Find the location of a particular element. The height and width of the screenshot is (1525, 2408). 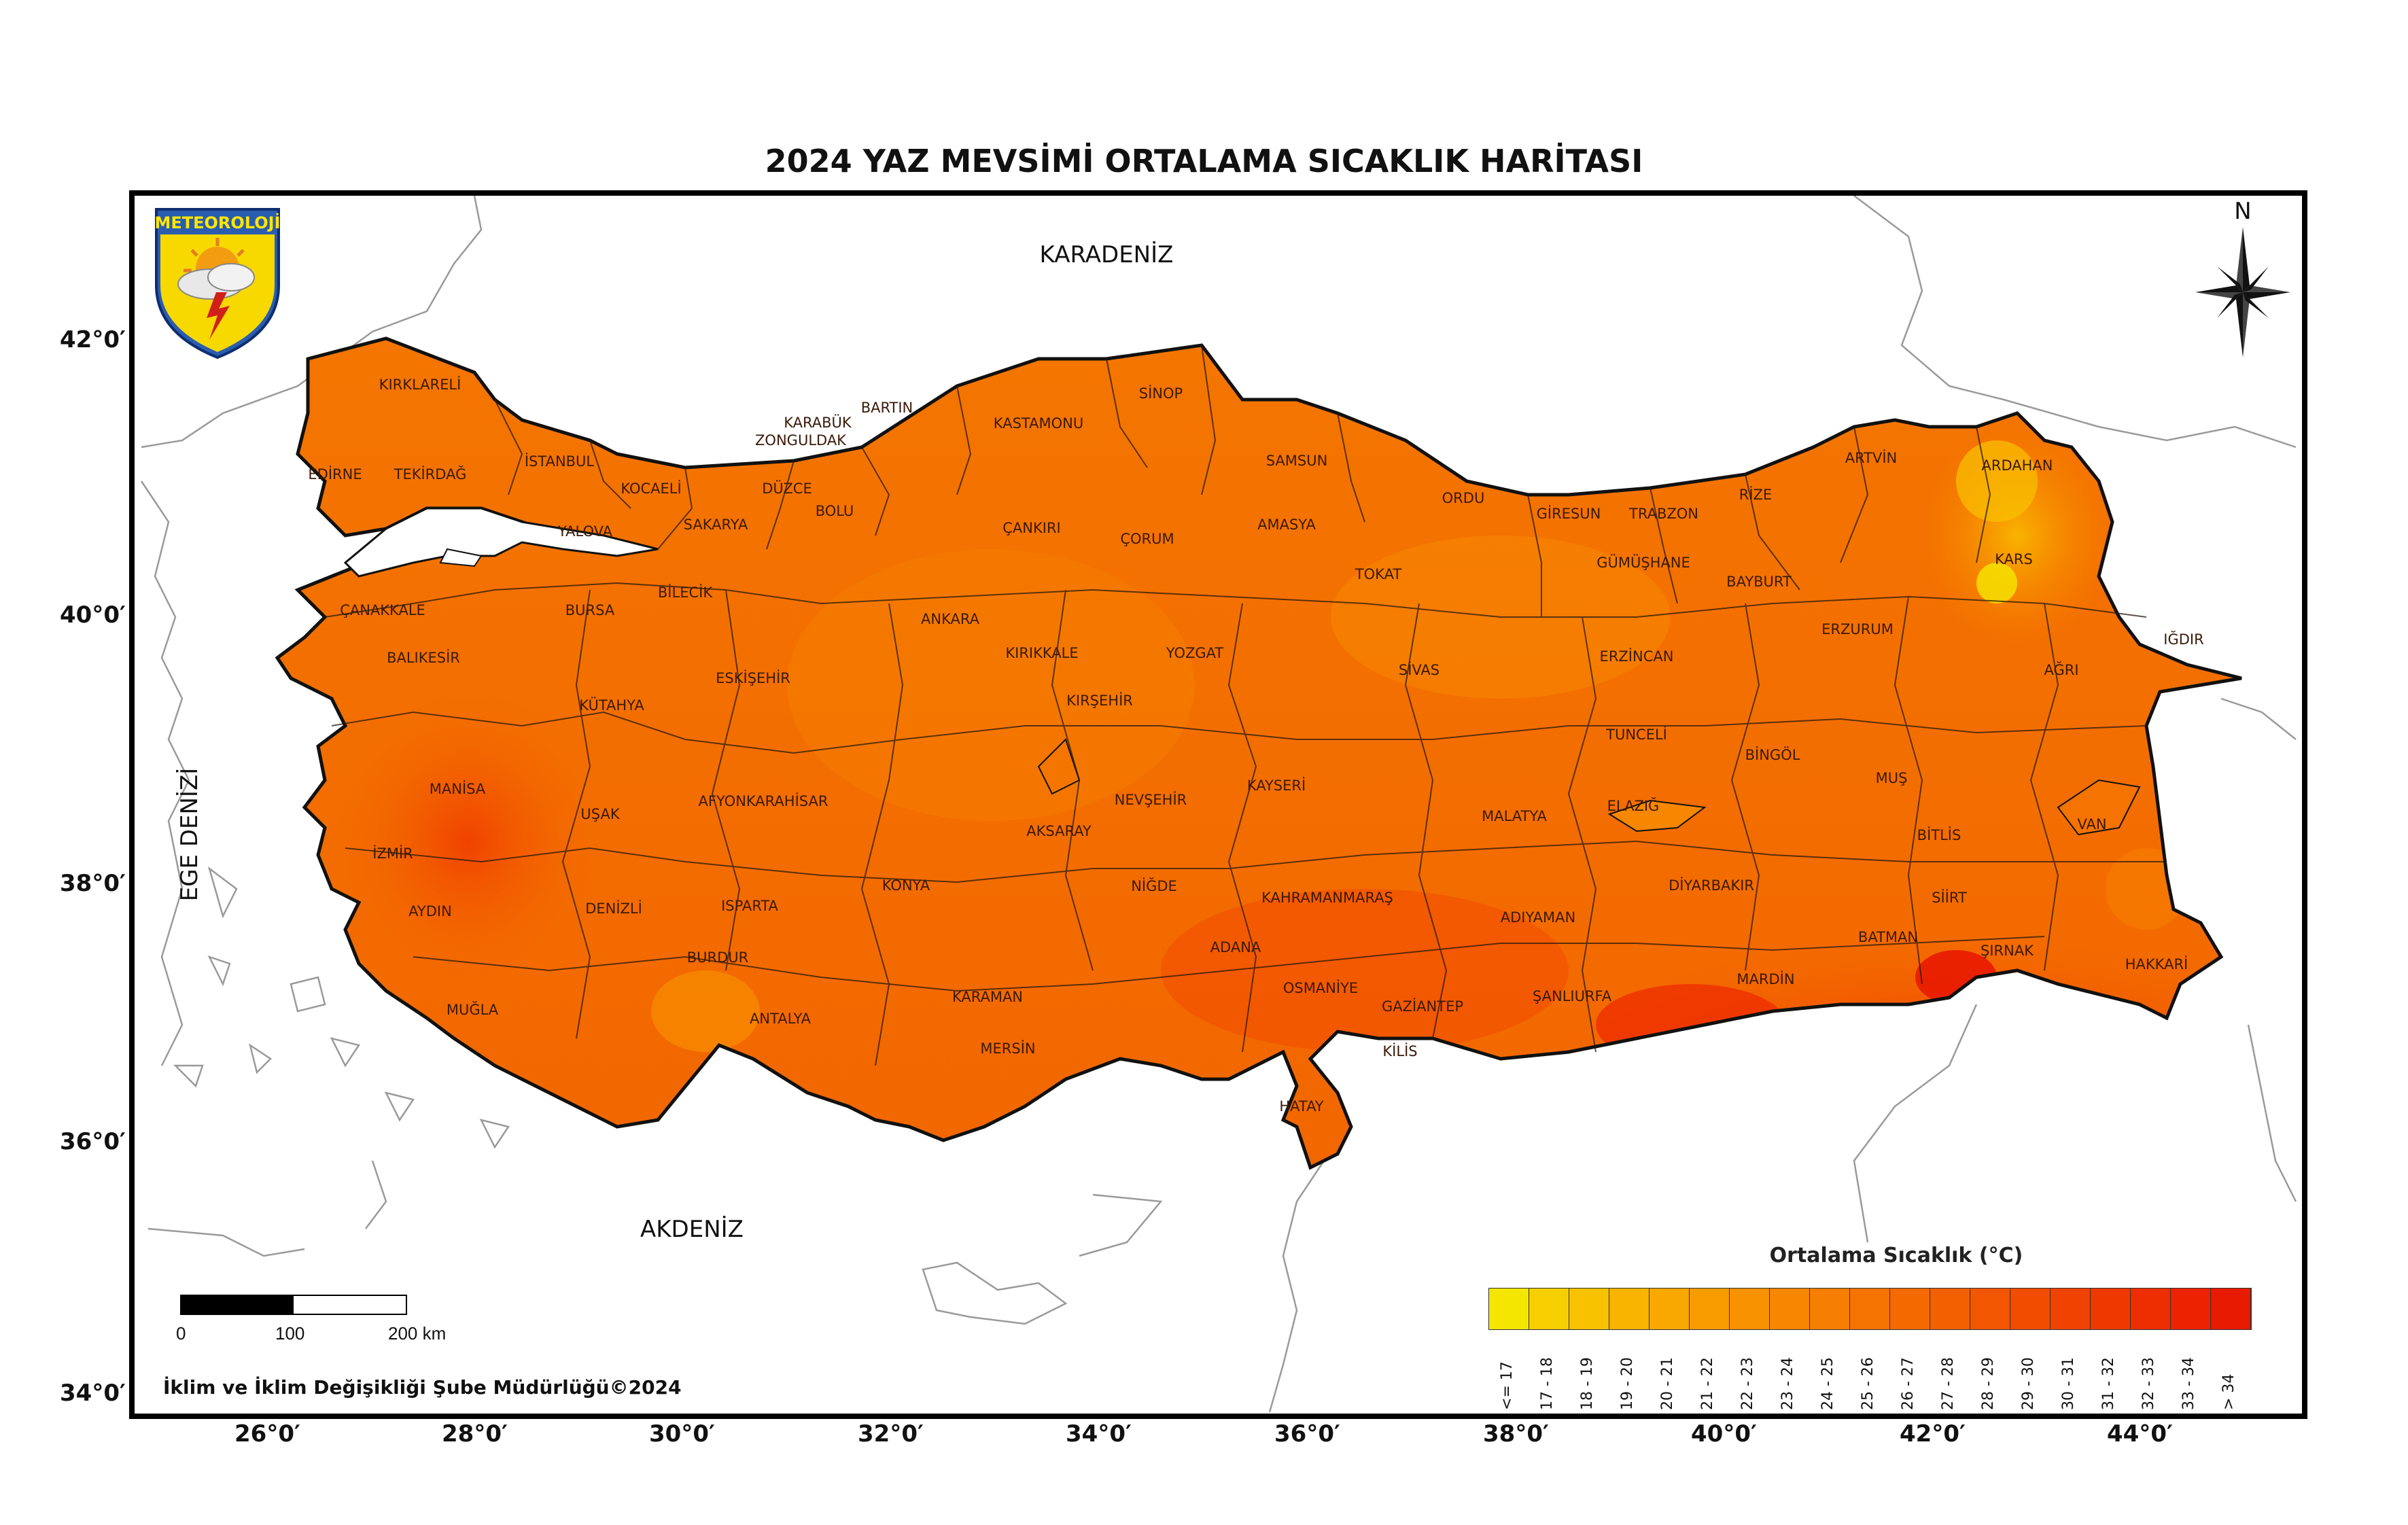

legend-class-label: 25 - 26 is located at coordinates (1869, 1372).